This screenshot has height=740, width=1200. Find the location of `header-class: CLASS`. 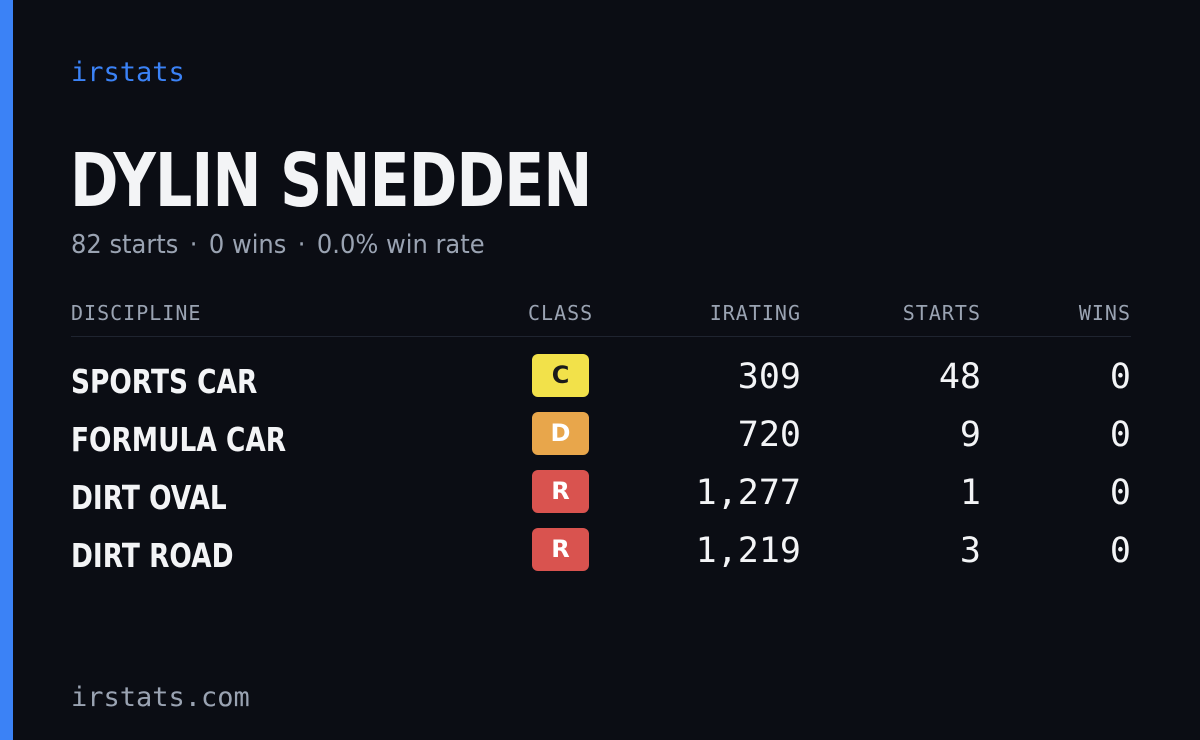

header-class: CLASS is located at coordinates (561, 313).